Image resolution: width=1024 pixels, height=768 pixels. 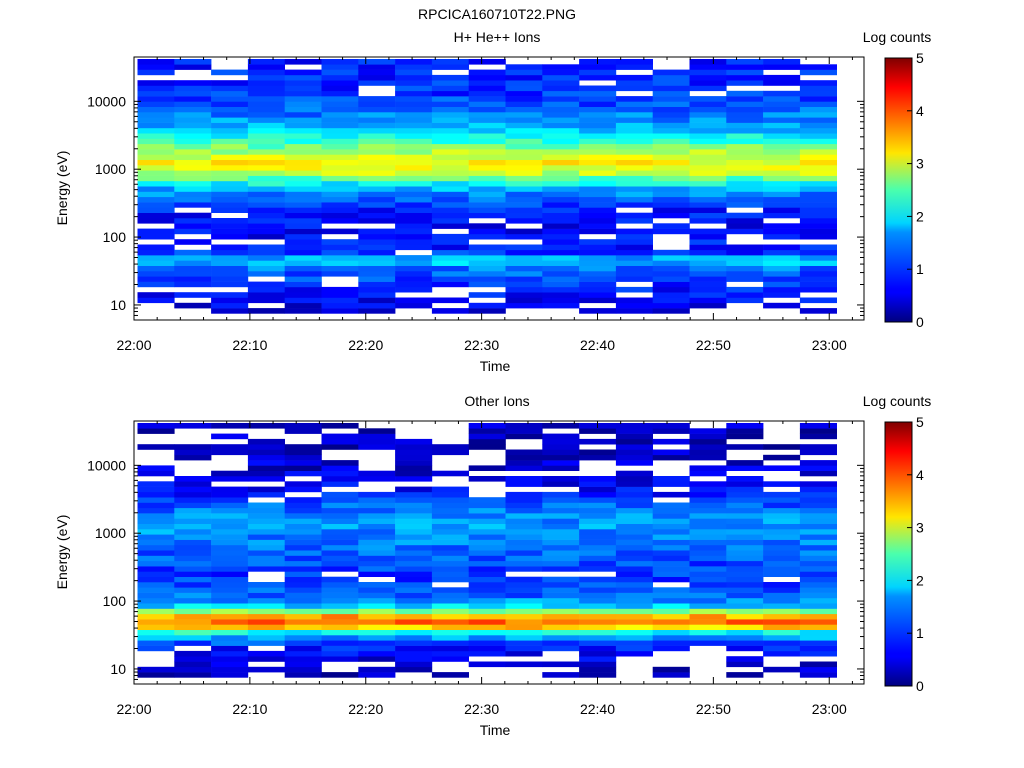 What do you see at coordinates (597, 345) in the screenshot?
I see `x-tick-label: 22:40` at bounding box center [597, 345].